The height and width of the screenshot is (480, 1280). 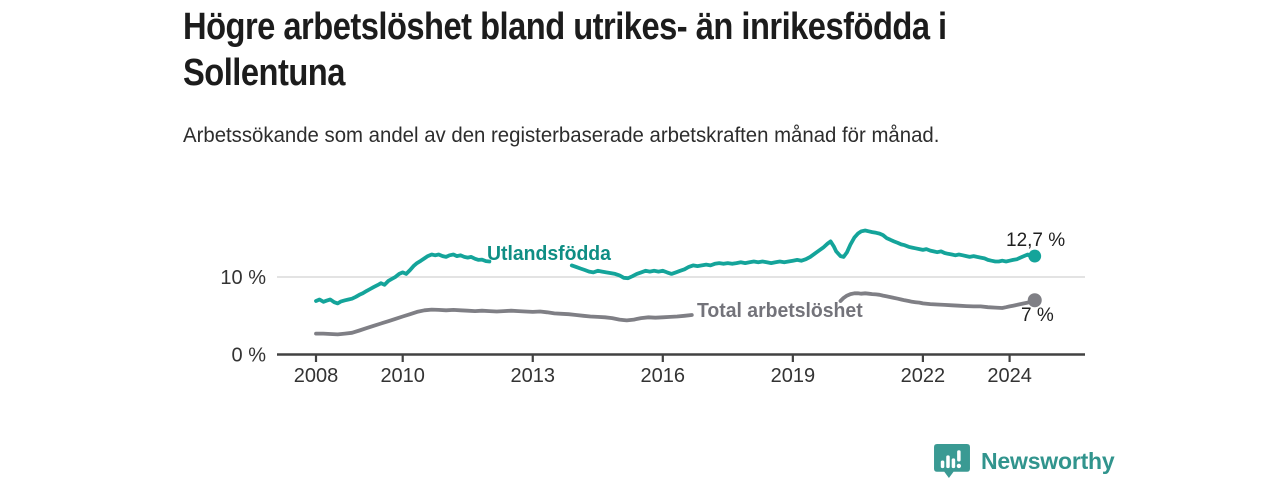 I want to click on newsworthy-wordmark: Newsworthy, so click(x=1048, y=460).